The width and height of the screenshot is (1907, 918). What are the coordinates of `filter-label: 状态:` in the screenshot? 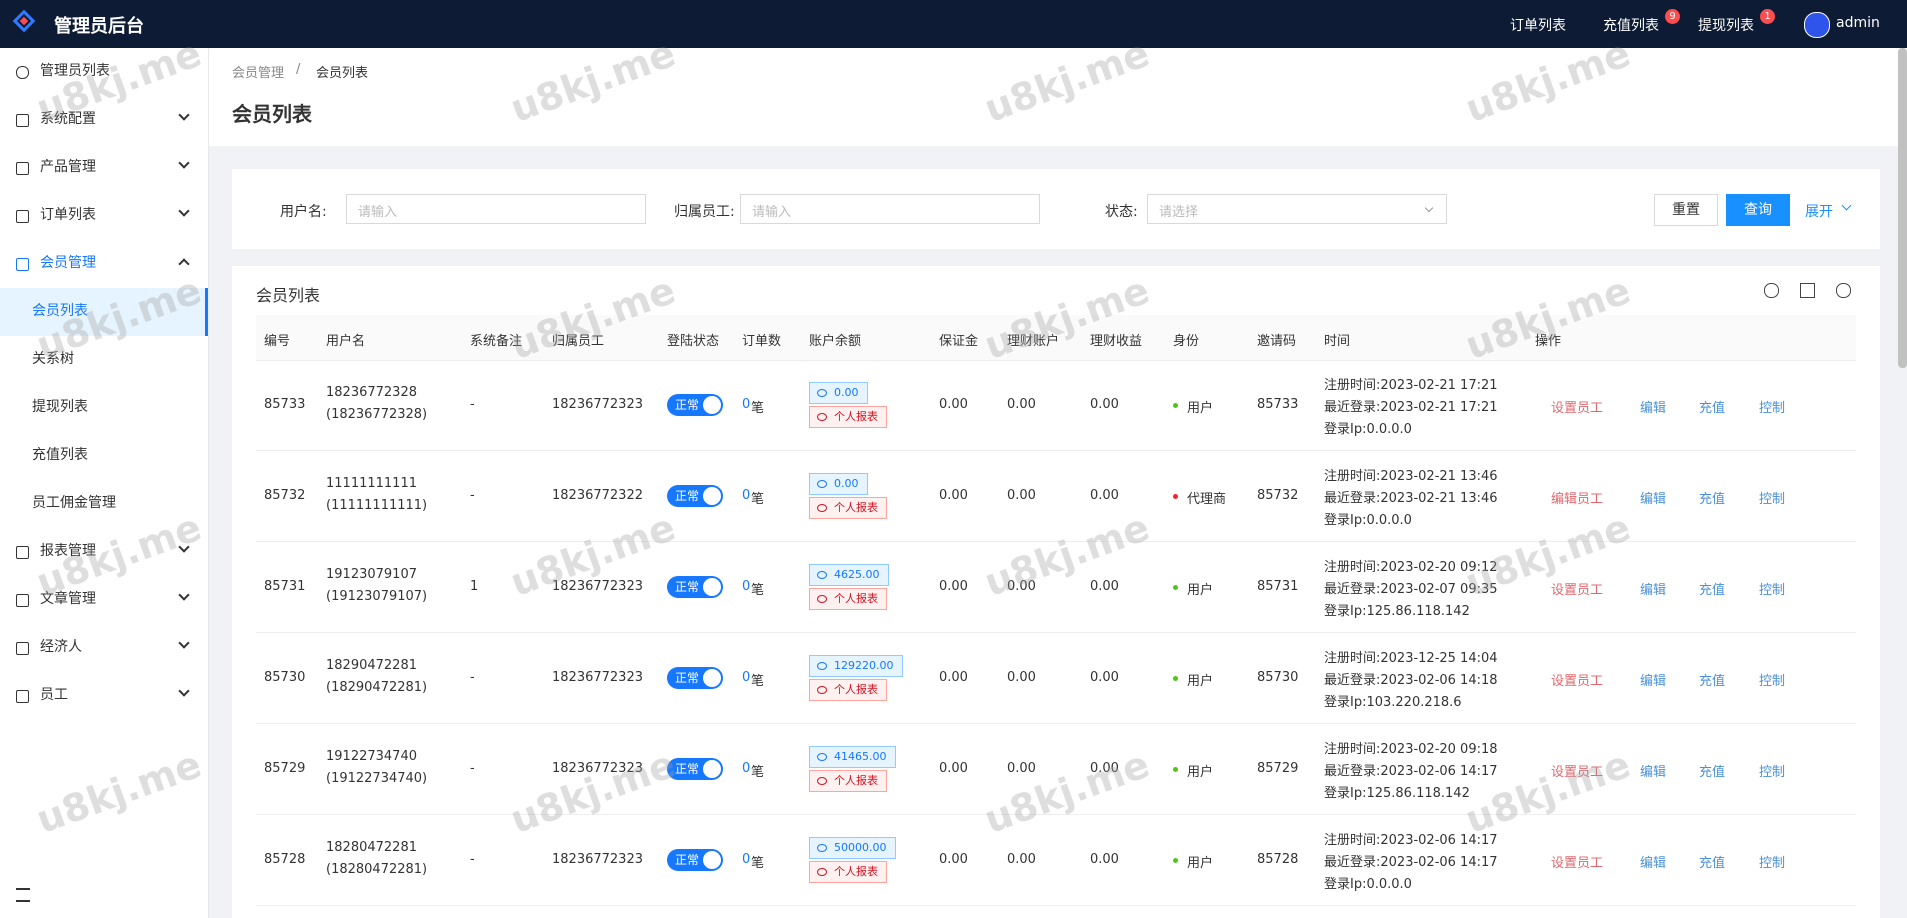 It's located at (1121, 212).